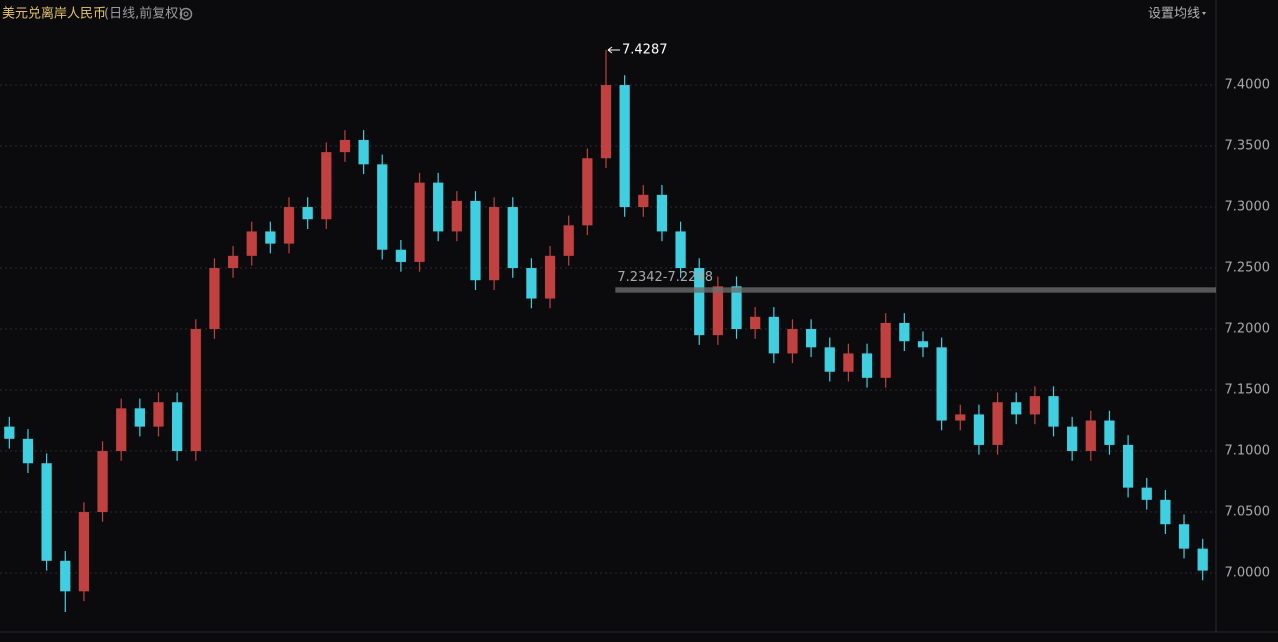 This screenshot has width=1278, height=642. What do you see at coordinates (915, 290) in the screenshot?
I see `range-band` at bounding box center [915, 290].